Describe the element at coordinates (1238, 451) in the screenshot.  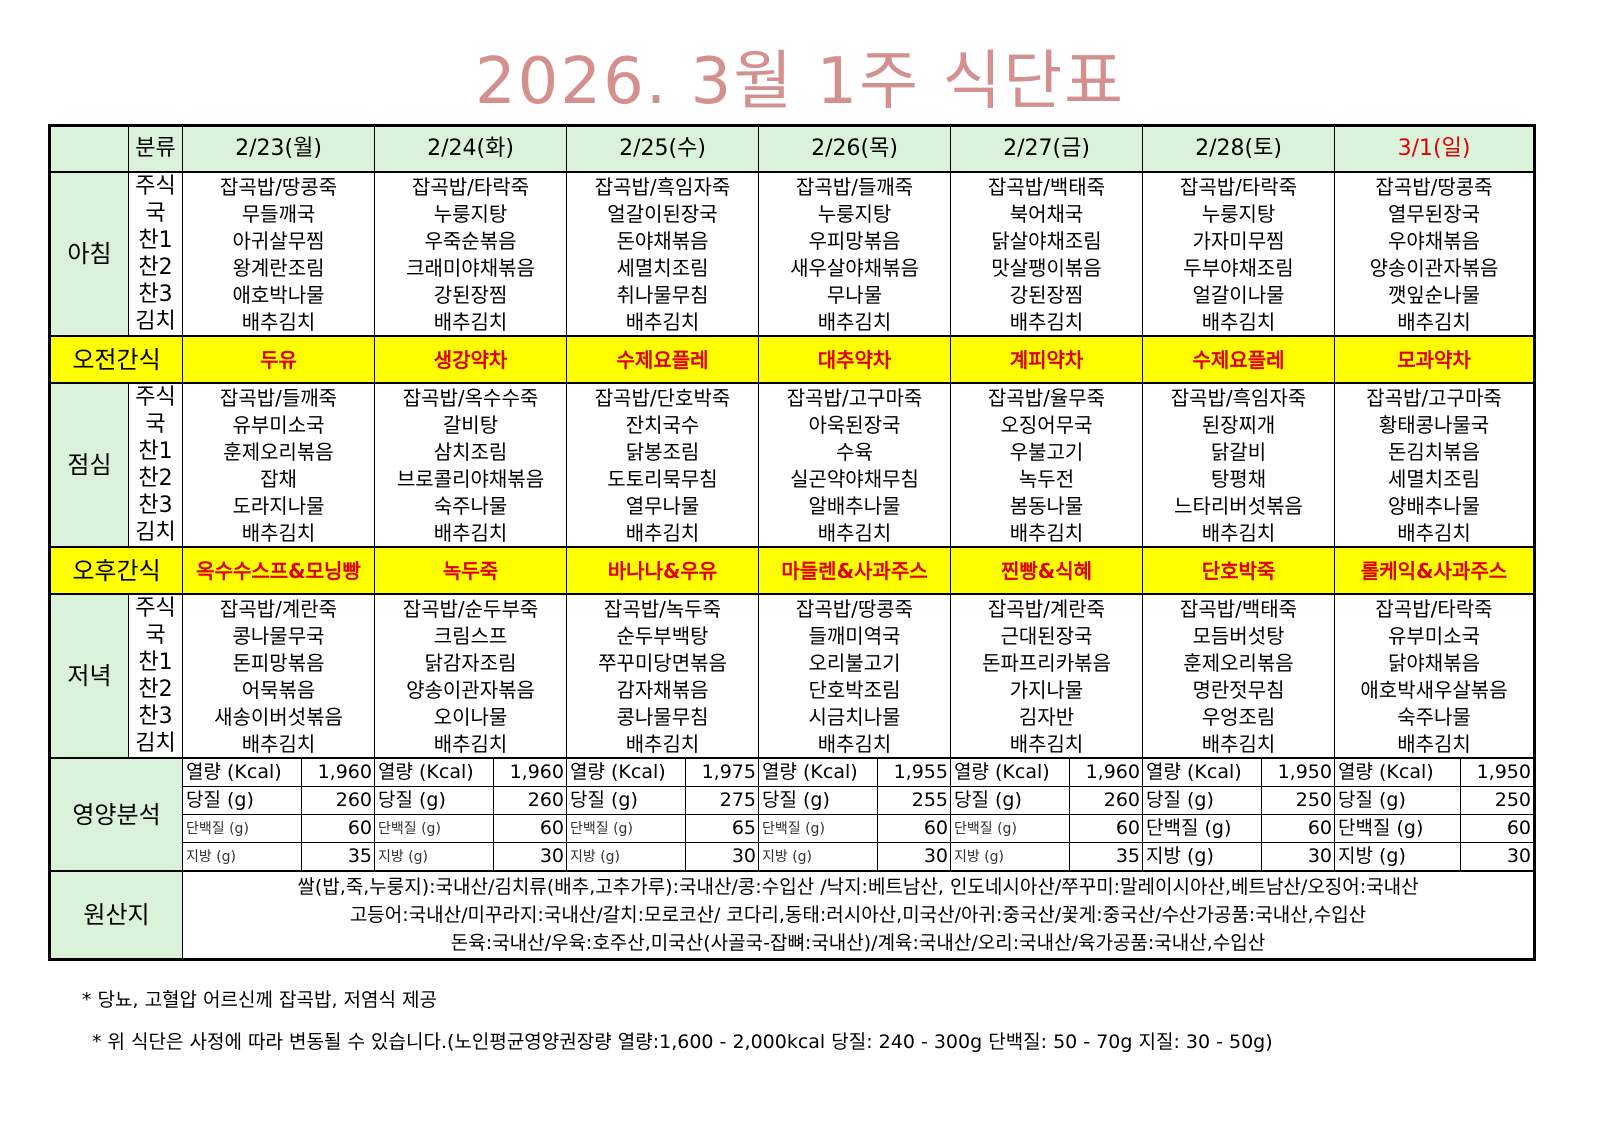
I see `menu-item: 닭갈비` at that location.